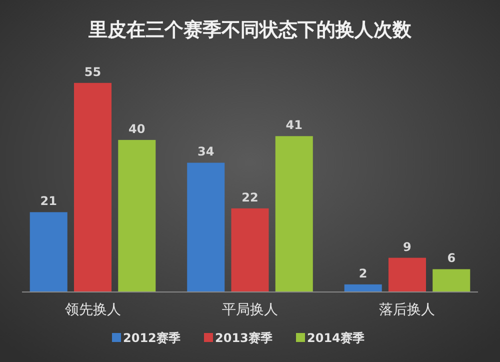  What do you see at coordinates (294, 125) in the screenshot?
I see `data-label: 41` at bounding box center [294, 125].